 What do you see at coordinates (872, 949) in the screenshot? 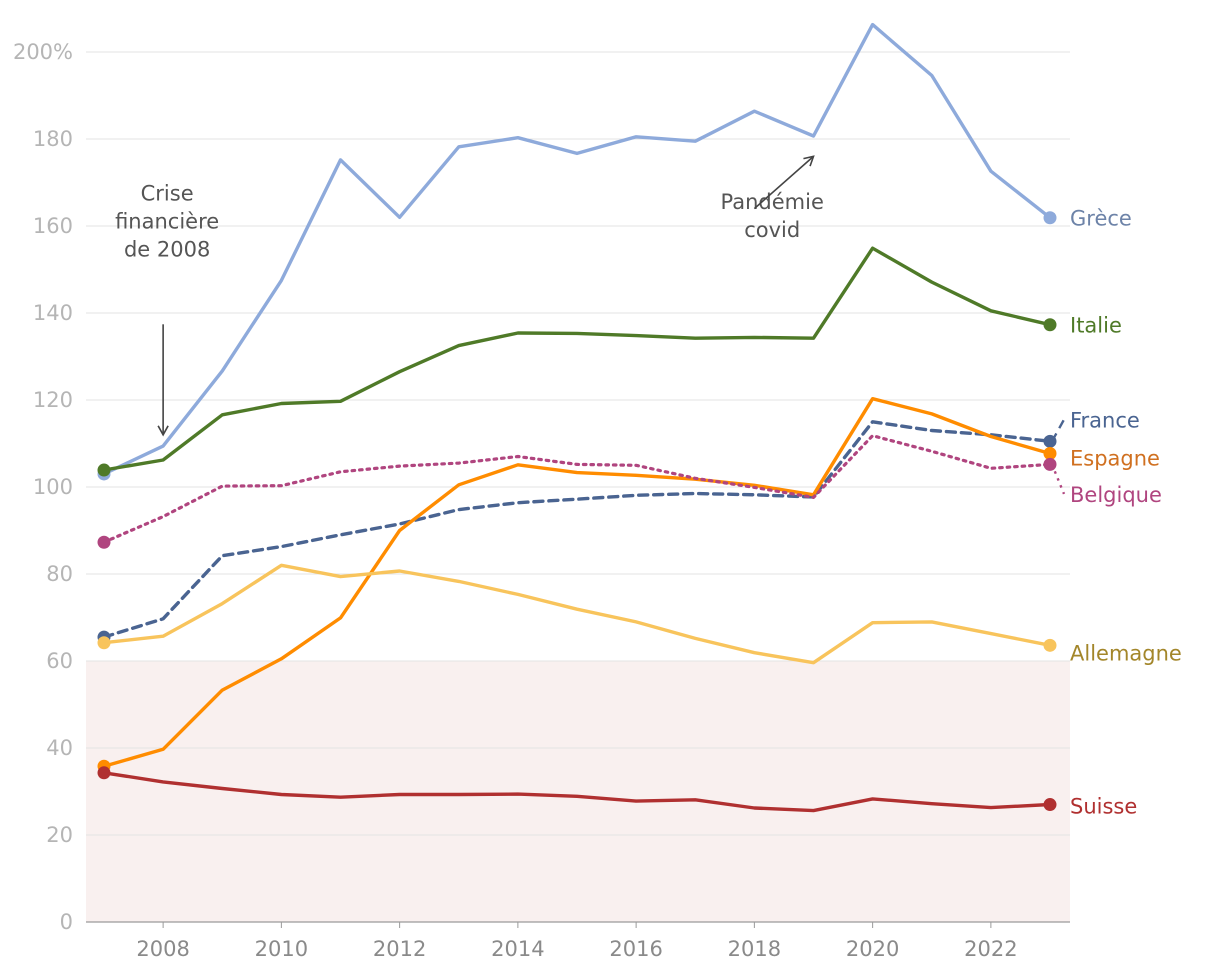
I see `x-tick-label: 2020` at bounding box center [872, 949].